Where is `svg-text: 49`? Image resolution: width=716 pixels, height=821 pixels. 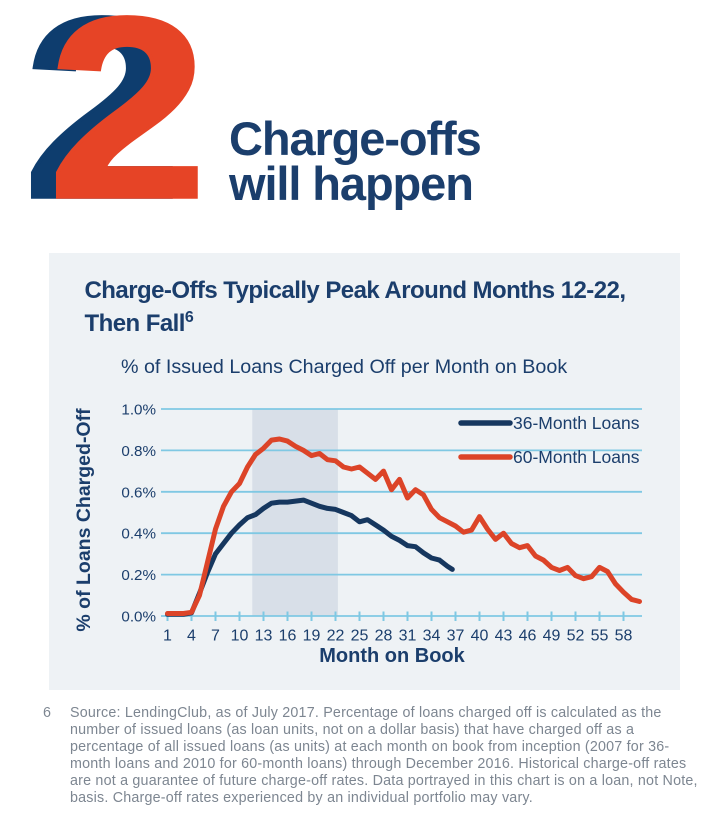
svg-text: 49 is located at coordinates (552, 636).